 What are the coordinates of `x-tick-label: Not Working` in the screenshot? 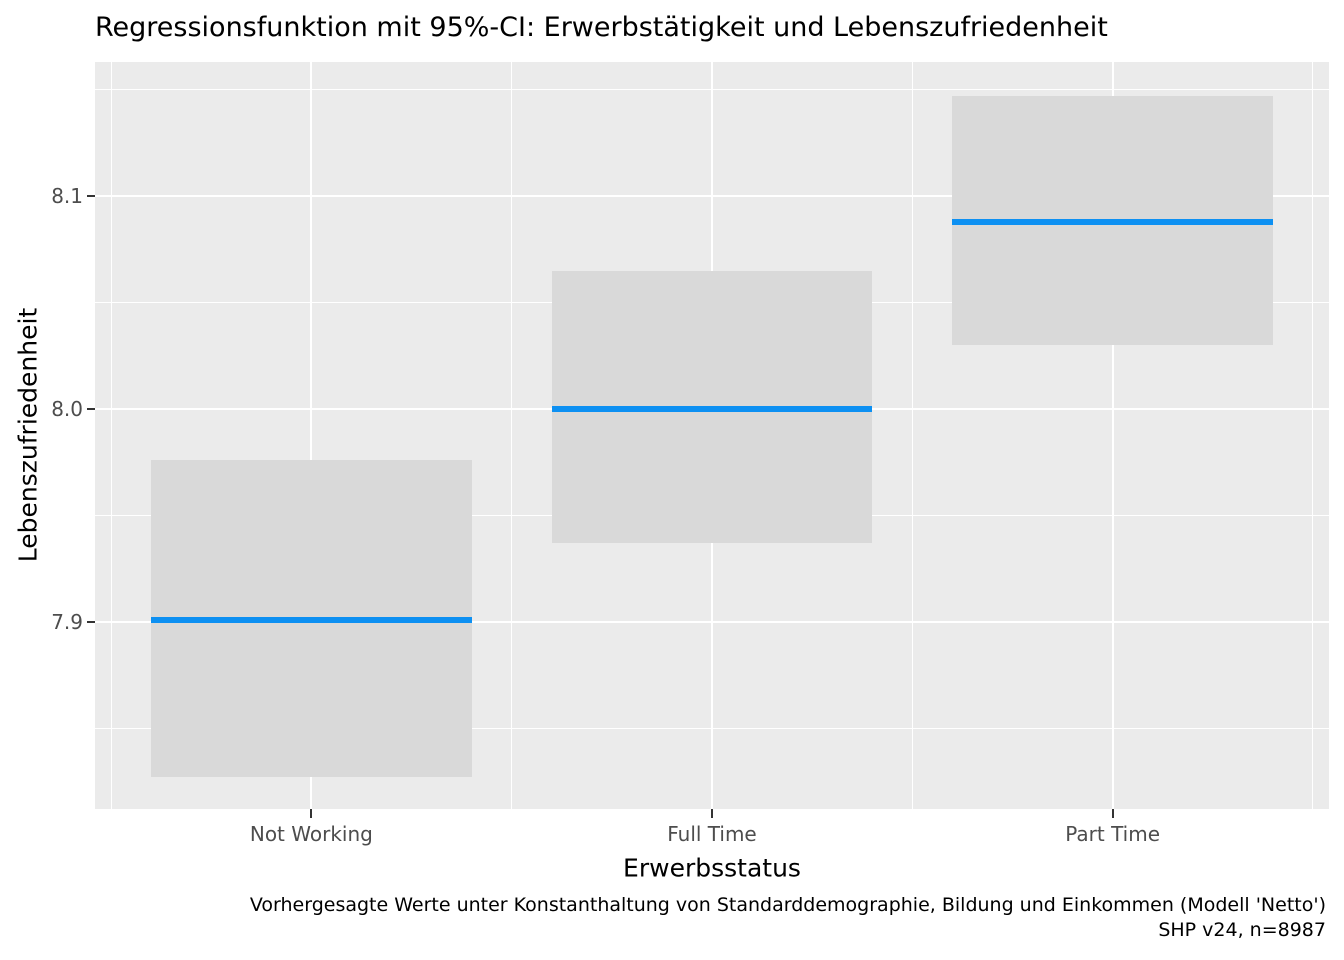 It's located at (311, 834).